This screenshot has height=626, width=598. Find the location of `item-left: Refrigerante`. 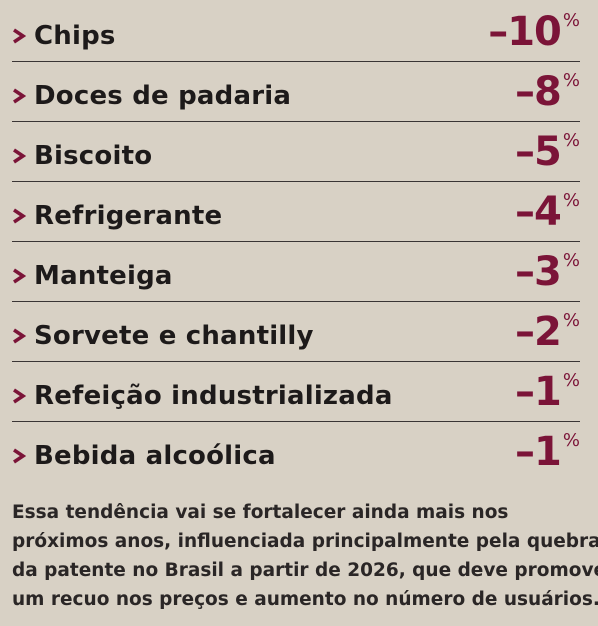

item-left: Refrigerante is located at coordinates (117, 212).